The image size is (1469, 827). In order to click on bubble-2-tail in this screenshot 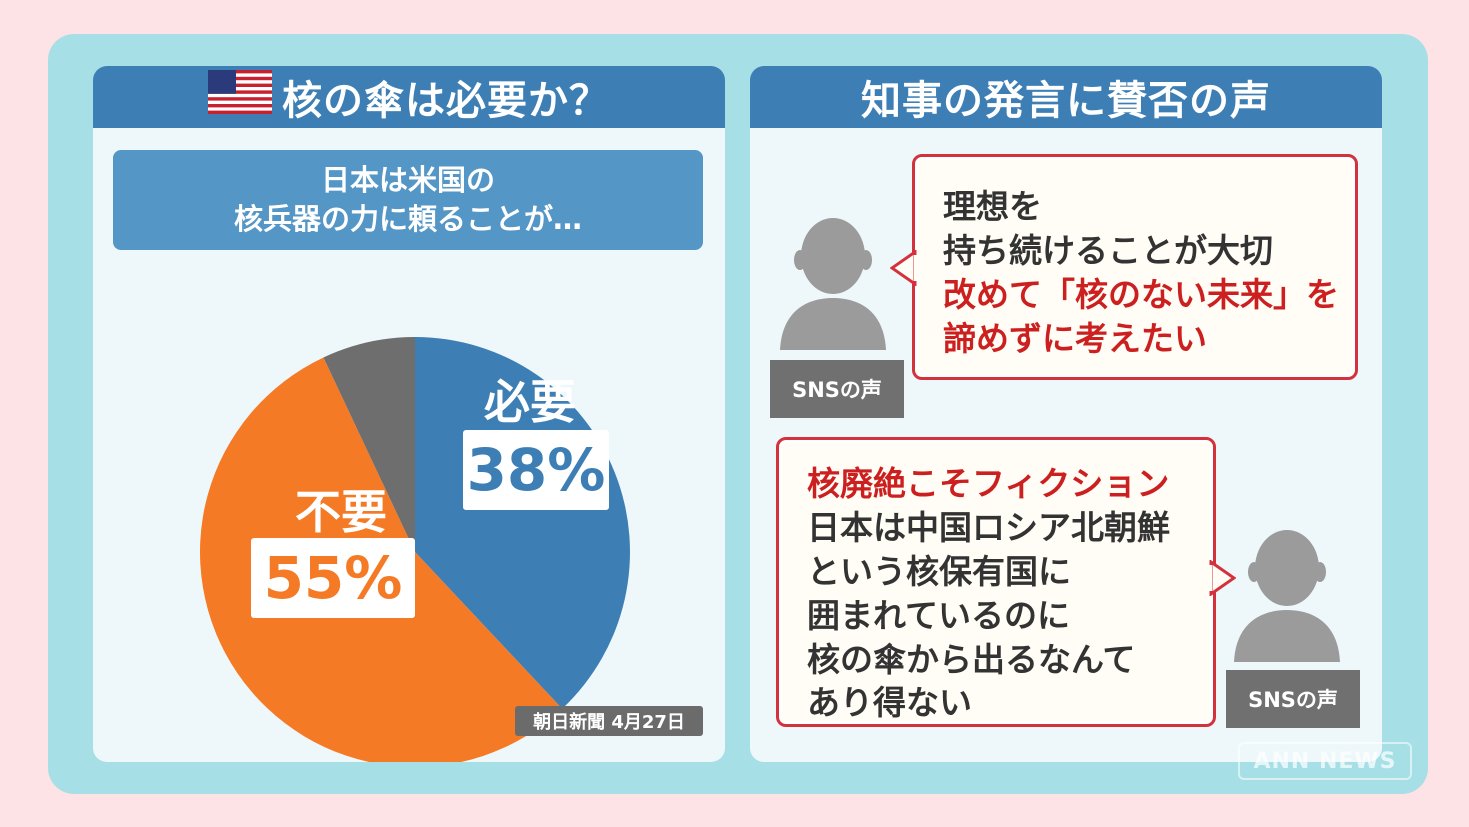, I will do `click(1222, 578)`.